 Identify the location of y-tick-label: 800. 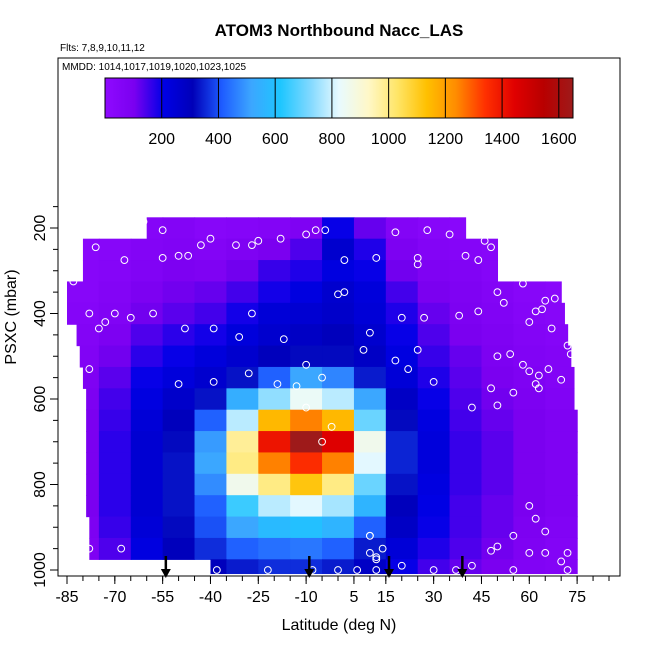
(40, 484).